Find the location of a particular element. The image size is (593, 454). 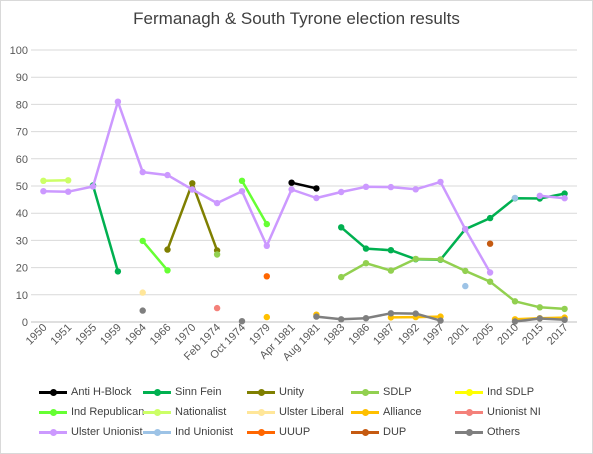

legend-entry: SDLP is located at coordinates (403, 392).